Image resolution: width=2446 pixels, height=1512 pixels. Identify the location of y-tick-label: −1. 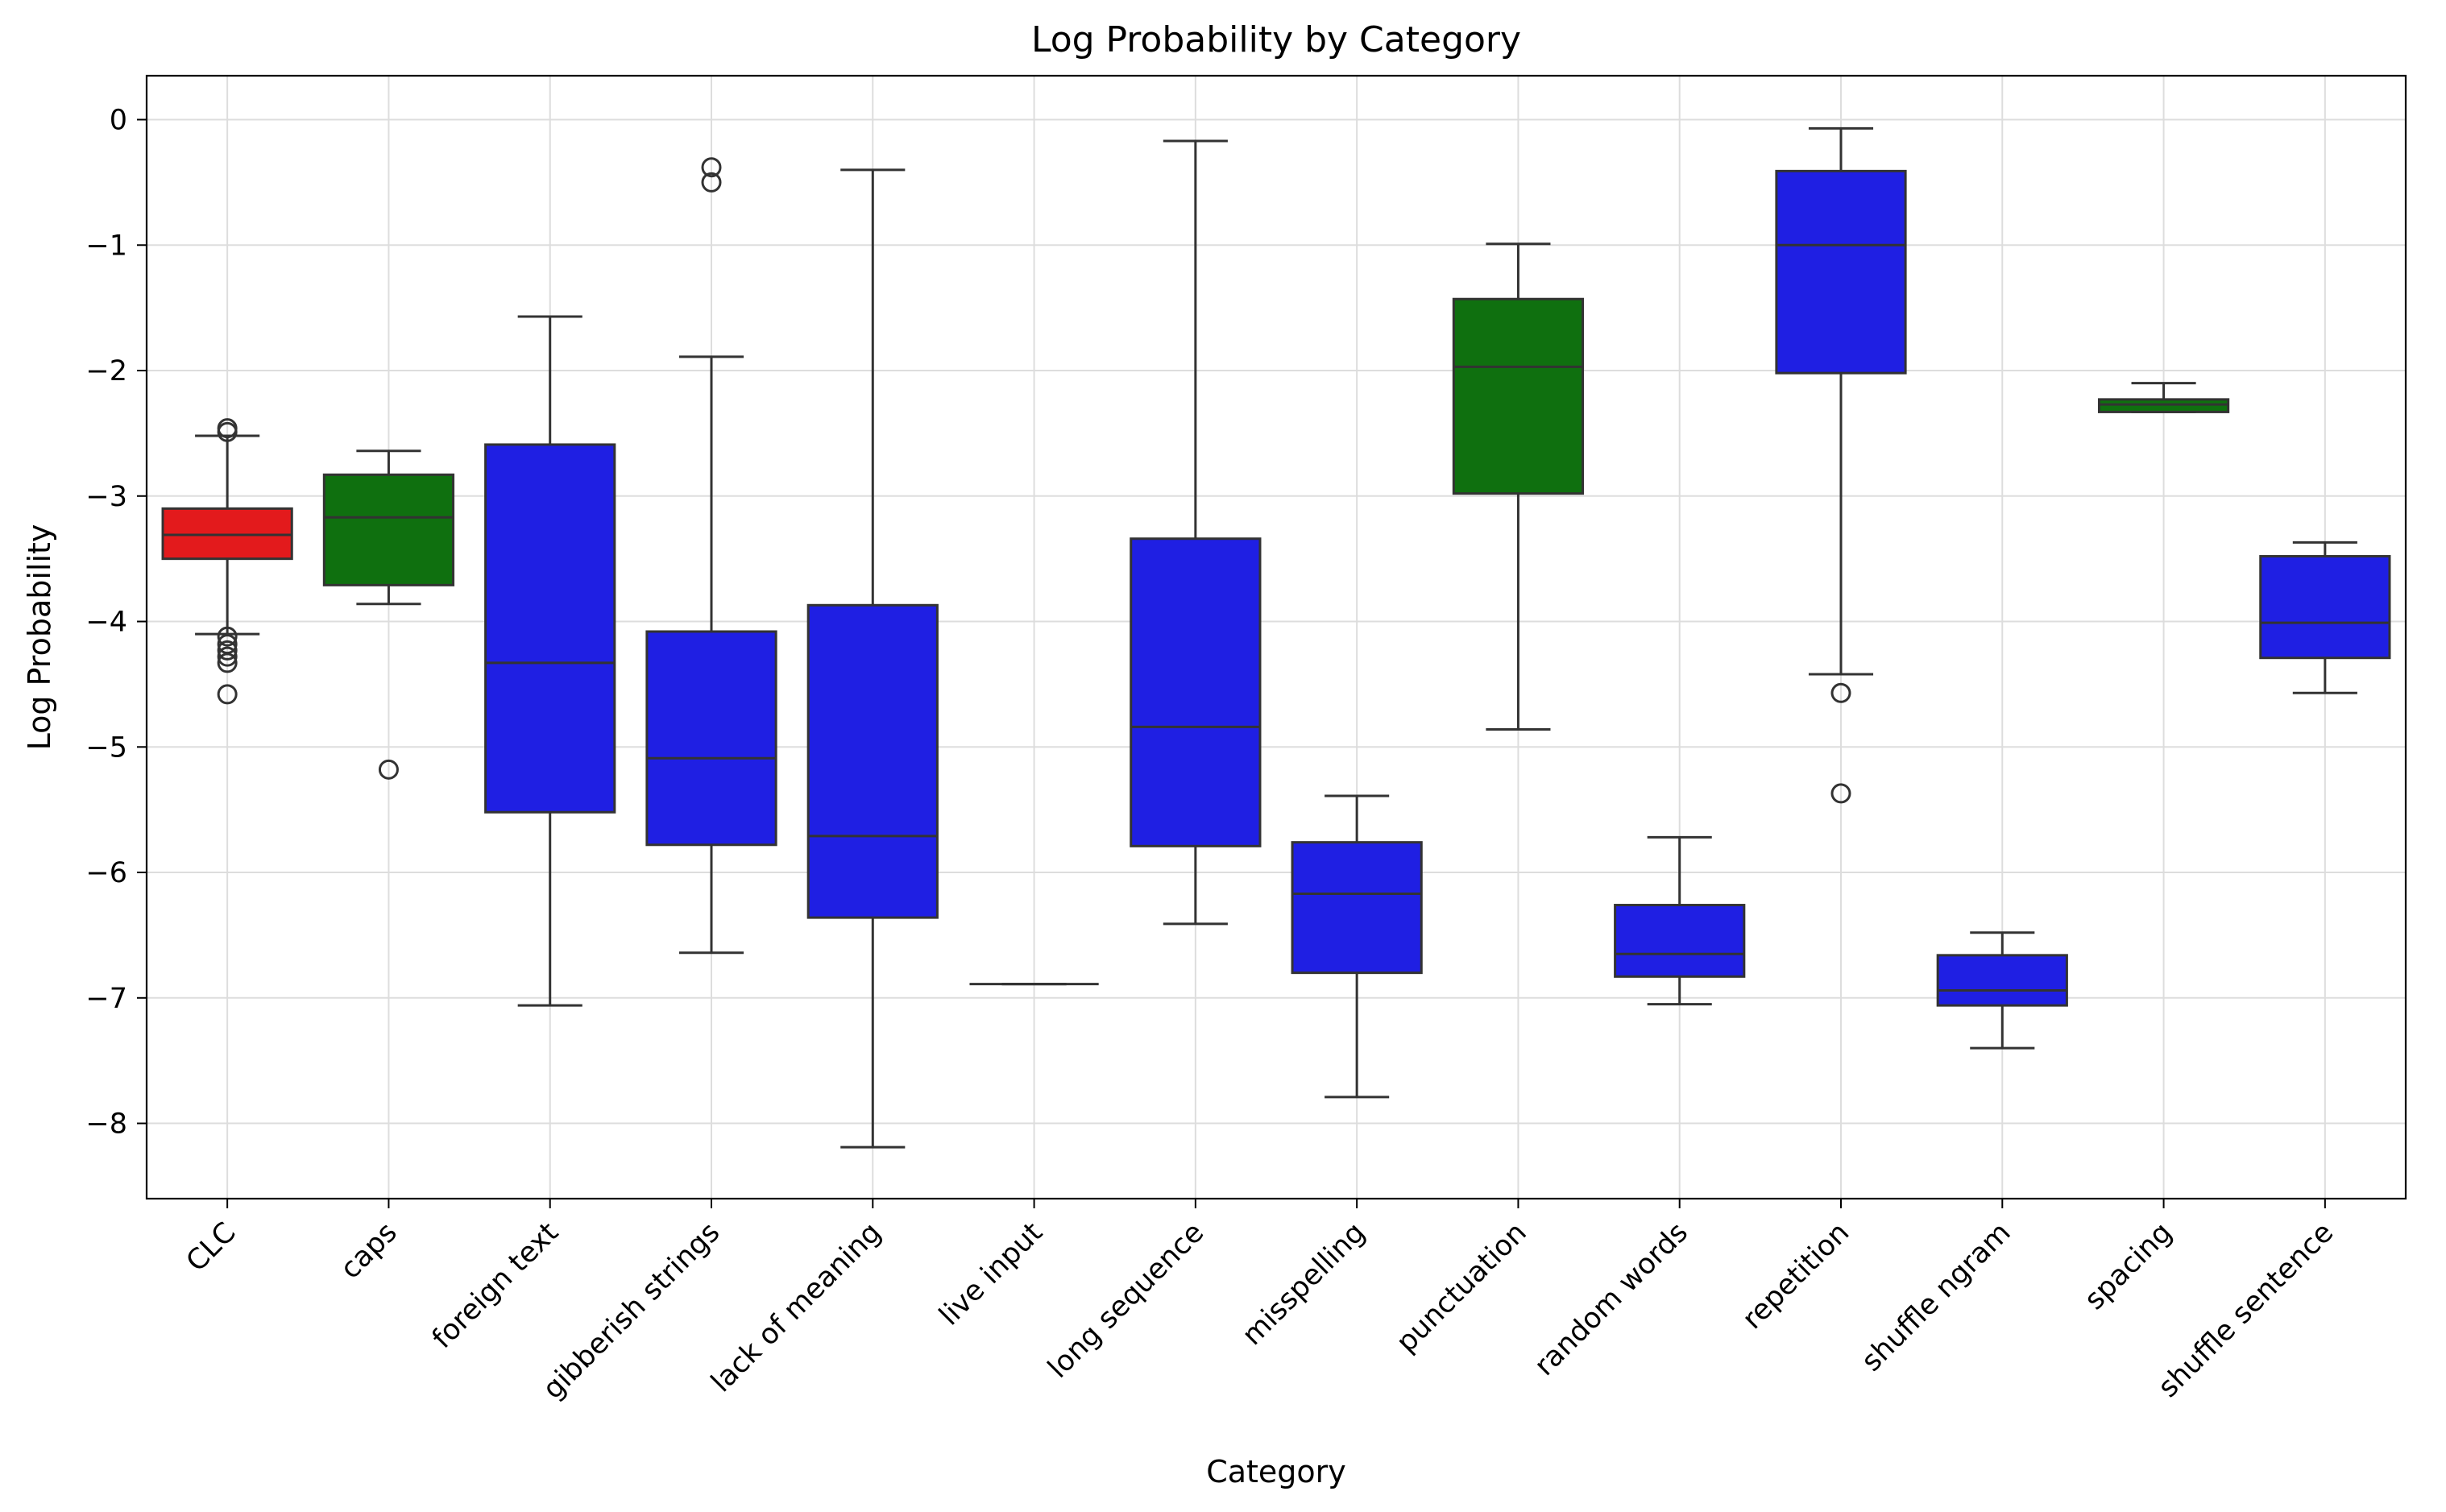
(106, 246).